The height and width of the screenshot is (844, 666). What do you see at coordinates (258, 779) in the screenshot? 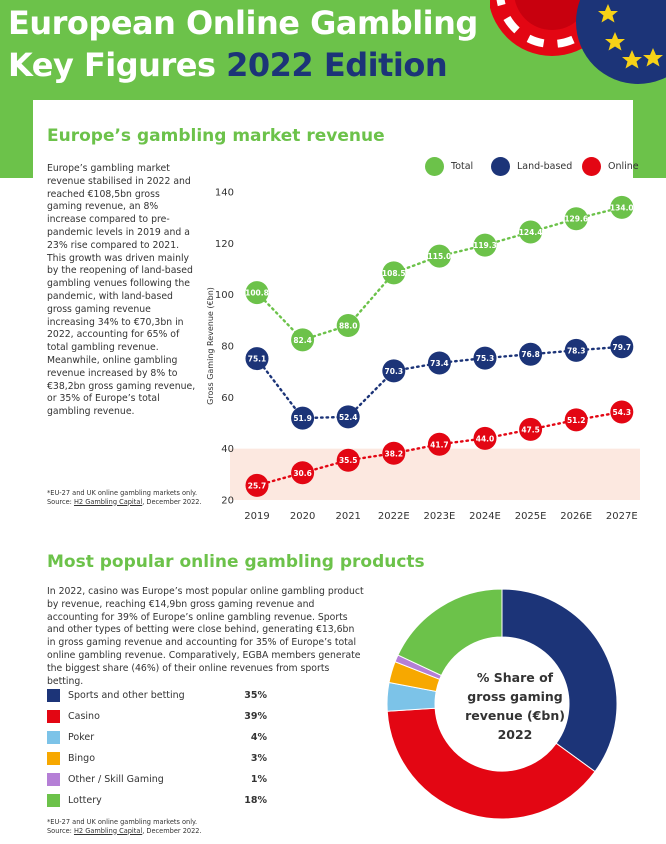
I see `product-share-other-skill-gaming: 1%` at bounding box center [258, 779].